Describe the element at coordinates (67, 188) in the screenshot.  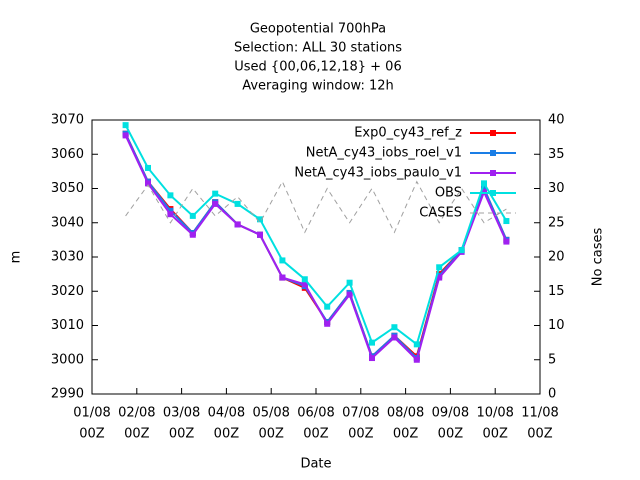
I see `y-tick-label: 3050` at that location.